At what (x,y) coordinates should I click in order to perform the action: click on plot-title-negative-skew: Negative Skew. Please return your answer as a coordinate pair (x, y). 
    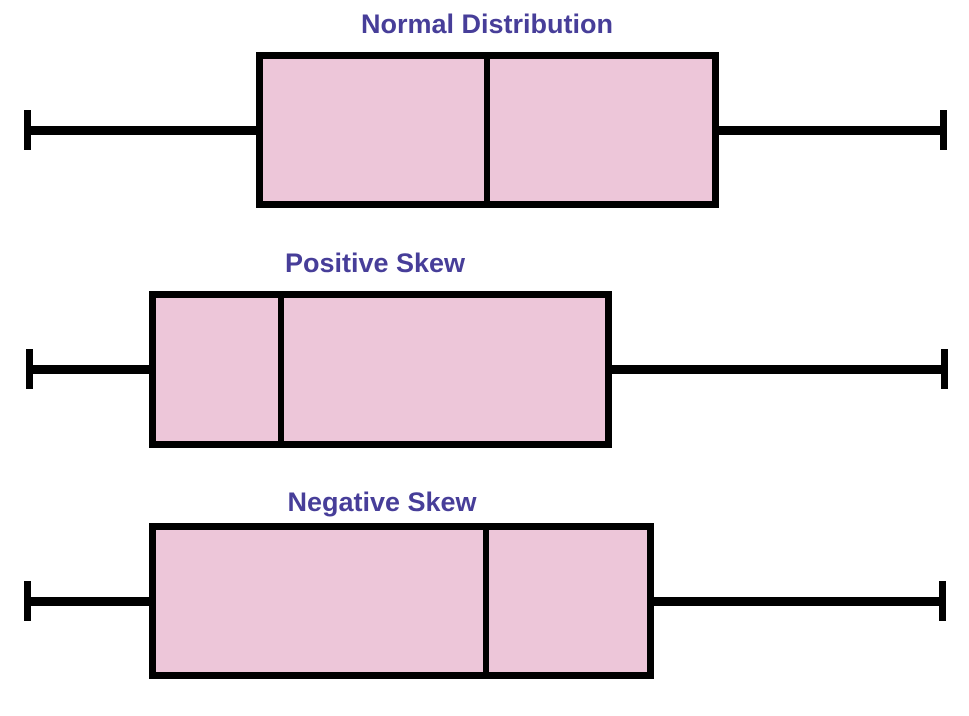
    Looking at the image, I should click on (382, 502).